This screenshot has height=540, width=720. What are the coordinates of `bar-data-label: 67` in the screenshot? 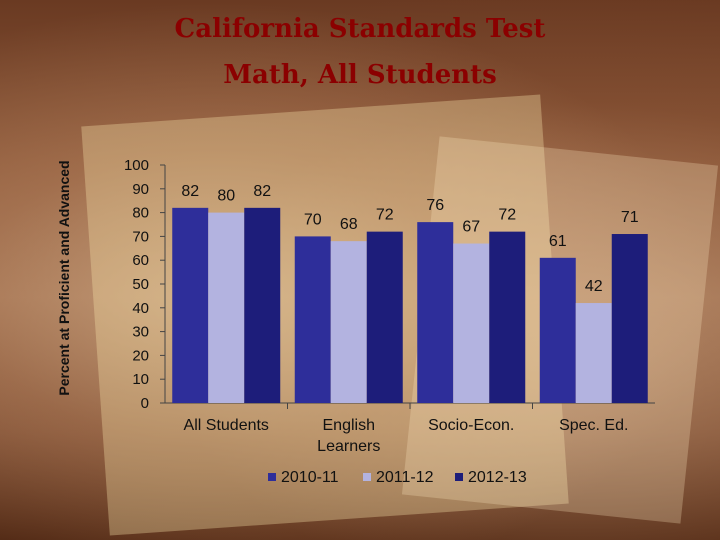 It's located at (471, 227).